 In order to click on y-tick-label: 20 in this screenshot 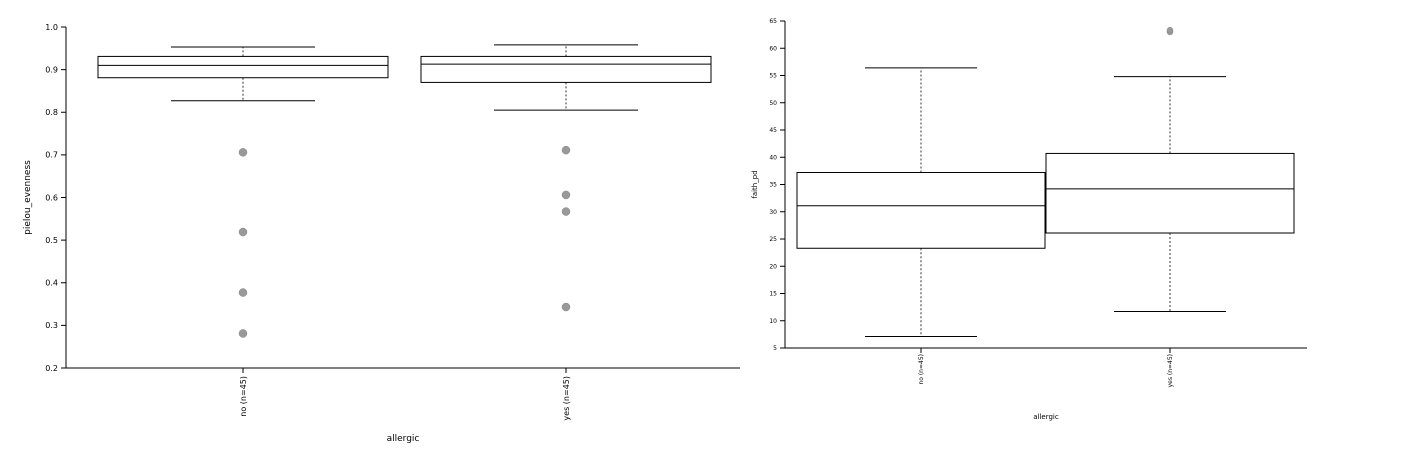, I will do `click(773, 266)`.